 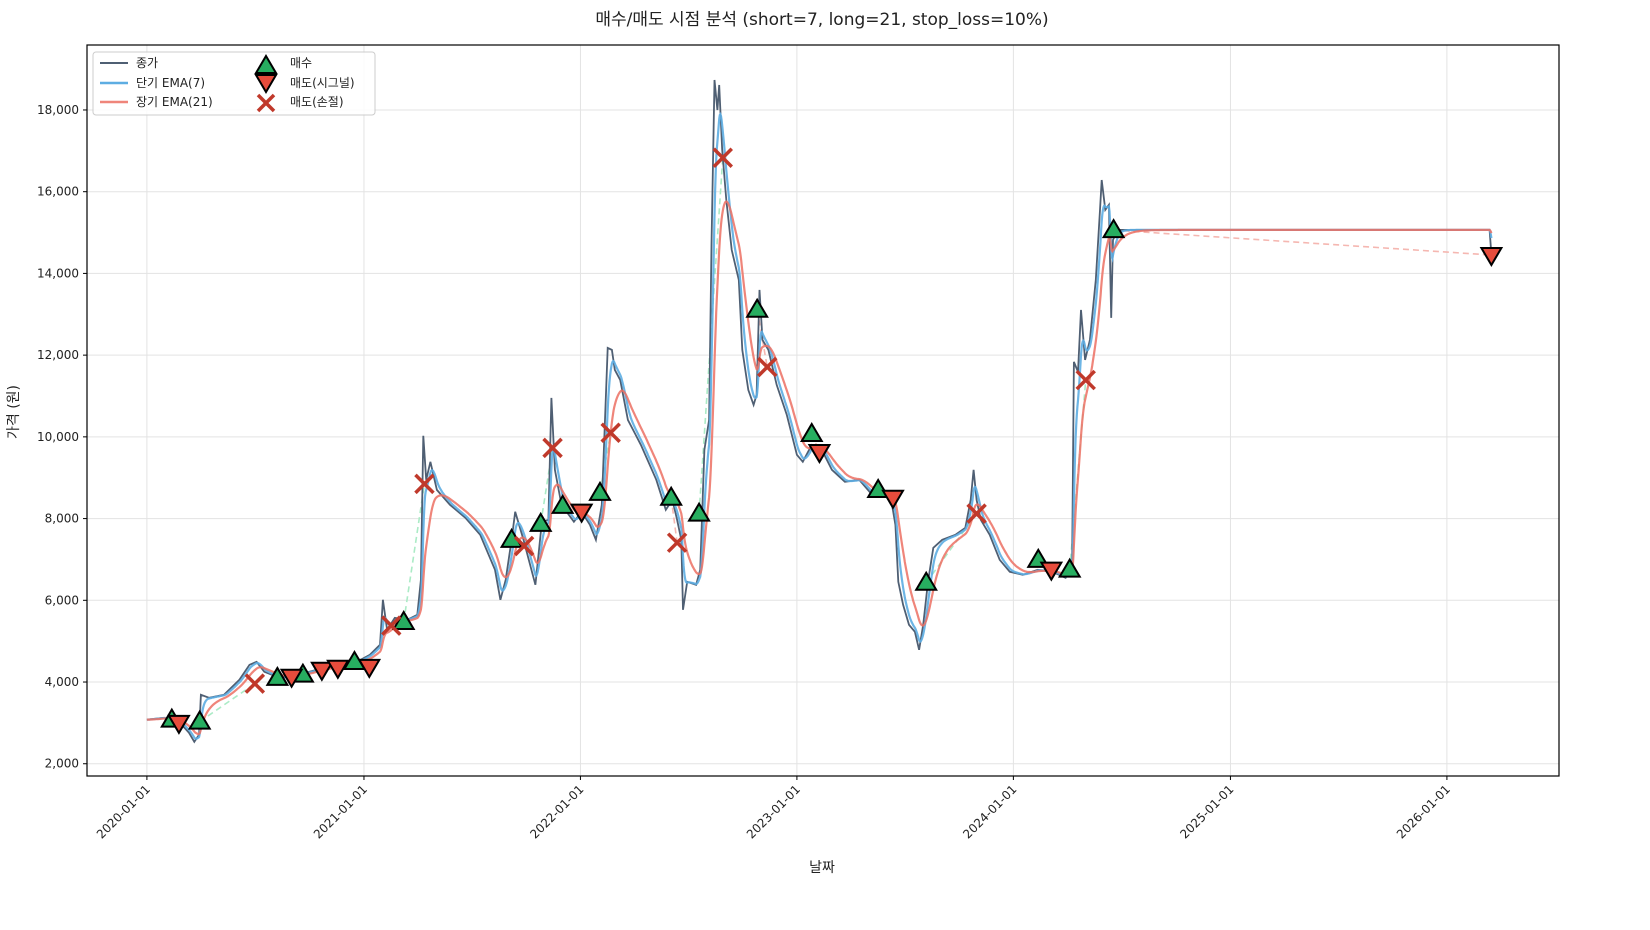 I want to click on legend-buy-icon, so click(x=266, y=64).